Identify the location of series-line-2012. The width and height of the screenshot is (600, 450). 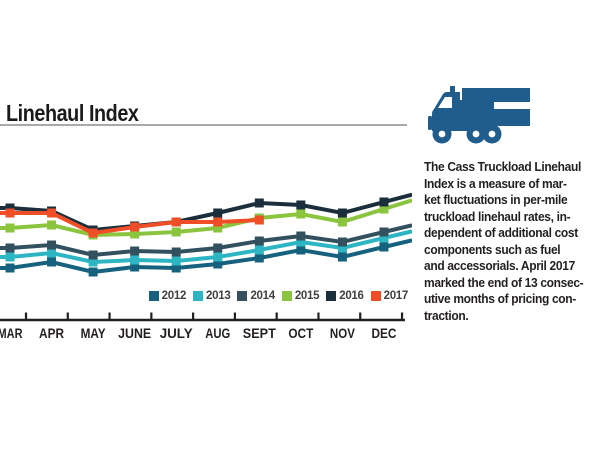
(206, 256).